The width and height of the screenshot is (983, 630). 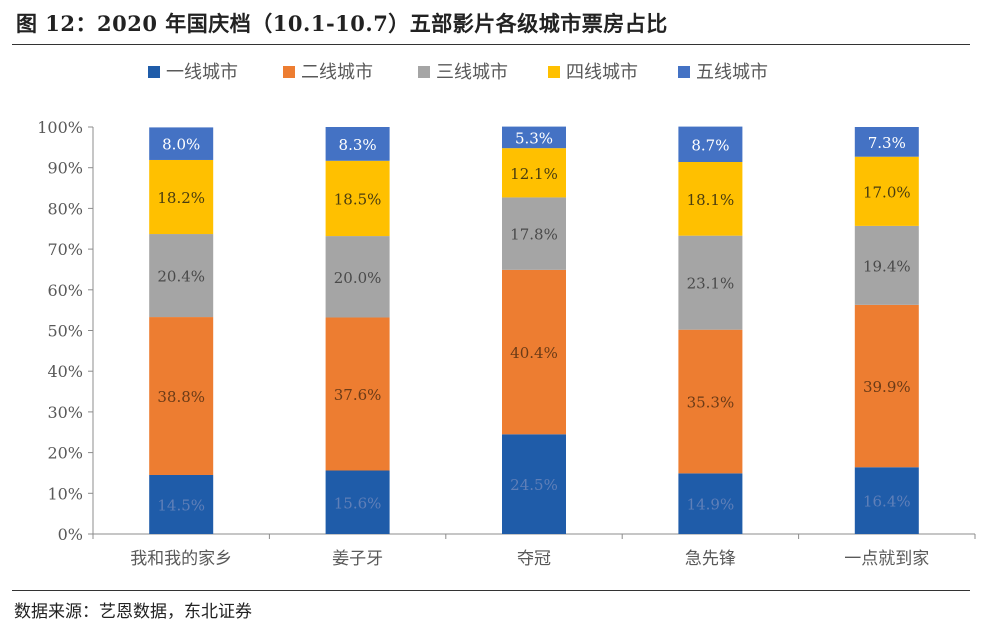 I want to click on x-tick-label: 急先锋, so click(x=710, y=559).